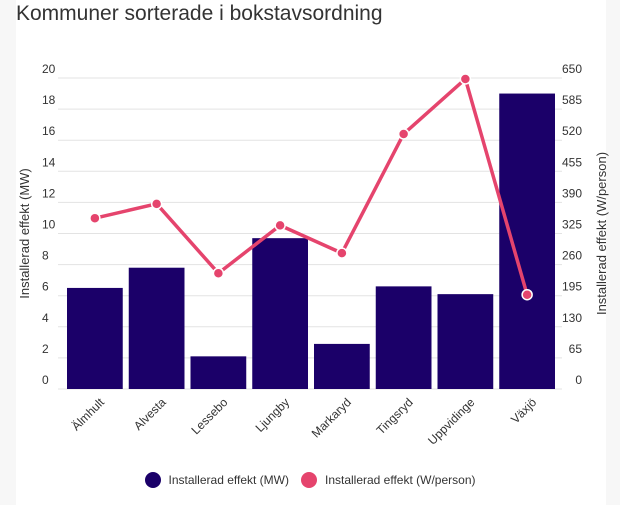  I want to click on y2-axis-label: Installerad effekt (W/person), so click(601, 233).